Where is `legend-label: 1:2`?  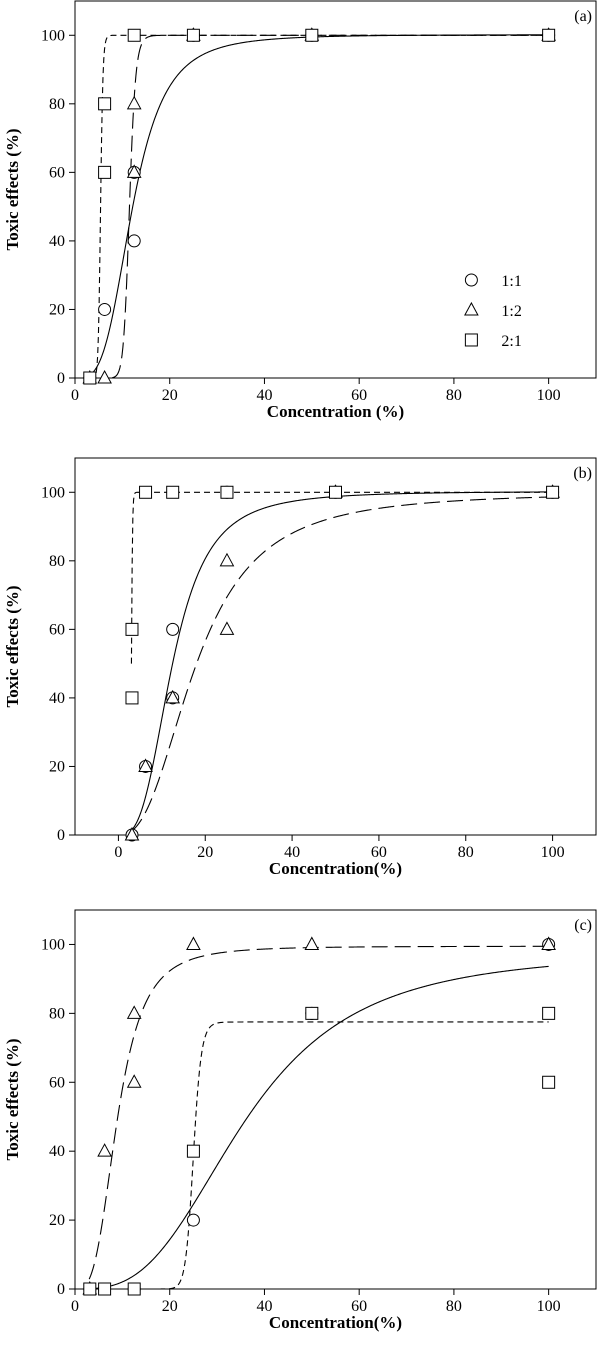
legend-label: 1:2 is located at coordinates (511, 311).